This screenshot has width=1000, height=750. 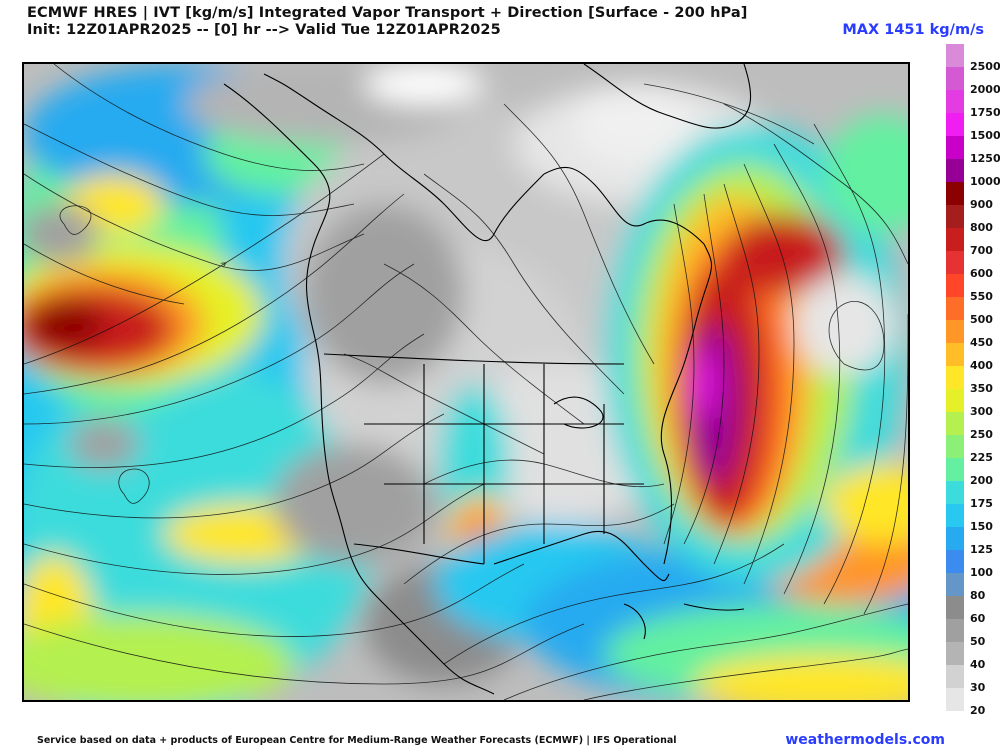 What do you see at coordinates (973, 127) in the screenshot?
I see `legend-item: 1500` at bounding box center [973, 127].